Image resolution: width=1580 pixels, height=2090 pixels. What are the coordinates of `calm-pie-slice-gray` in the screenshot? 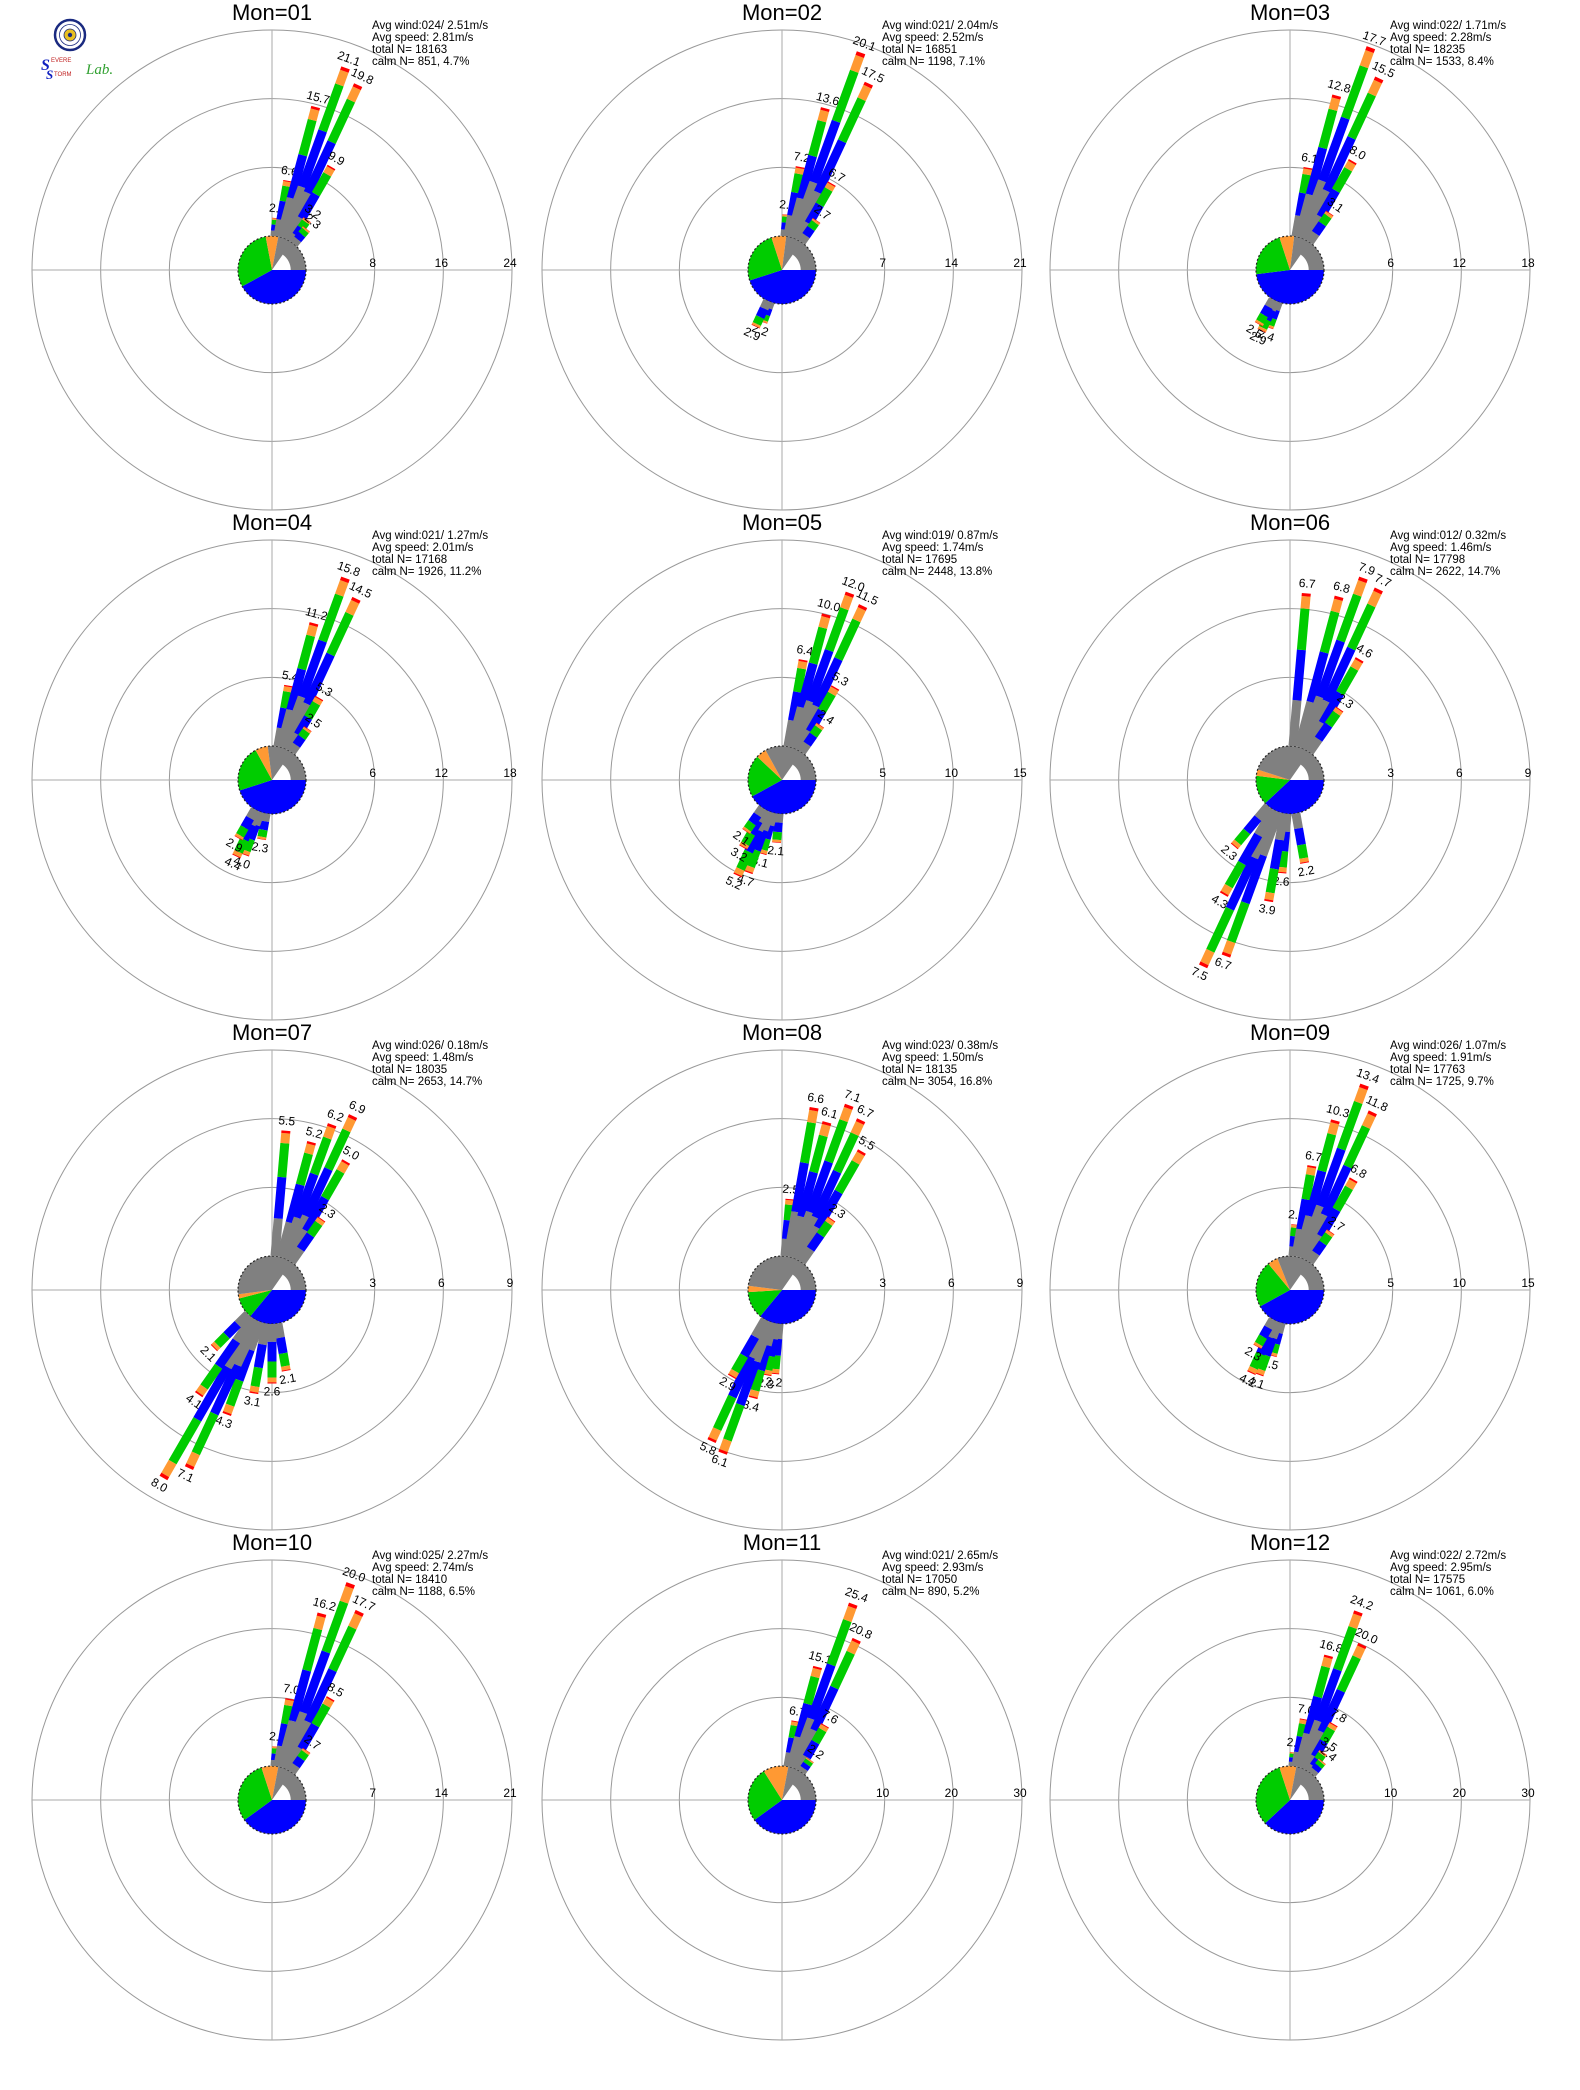 It's located at (286, 763).